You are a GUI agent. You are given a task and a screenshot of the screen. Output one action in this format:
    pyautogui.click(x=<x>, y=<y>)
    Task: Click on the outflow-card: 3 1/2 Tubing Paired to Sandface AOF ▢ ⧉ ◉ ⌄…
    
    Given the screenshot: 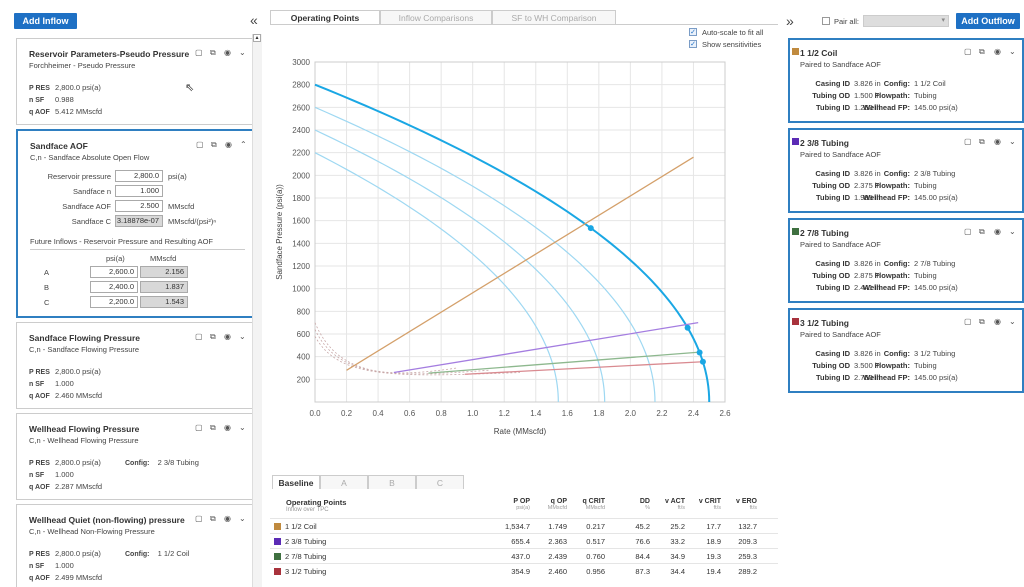 What is the action you would take?
    pyautogui.click(x=906, y=350)
    